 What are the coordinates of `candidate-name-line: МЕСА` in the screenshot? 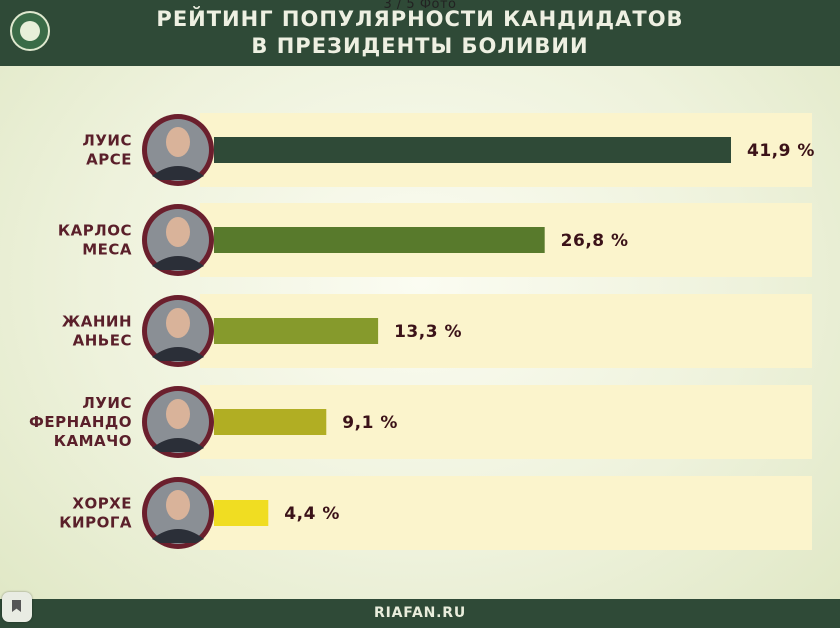 It's located at (107, 250).